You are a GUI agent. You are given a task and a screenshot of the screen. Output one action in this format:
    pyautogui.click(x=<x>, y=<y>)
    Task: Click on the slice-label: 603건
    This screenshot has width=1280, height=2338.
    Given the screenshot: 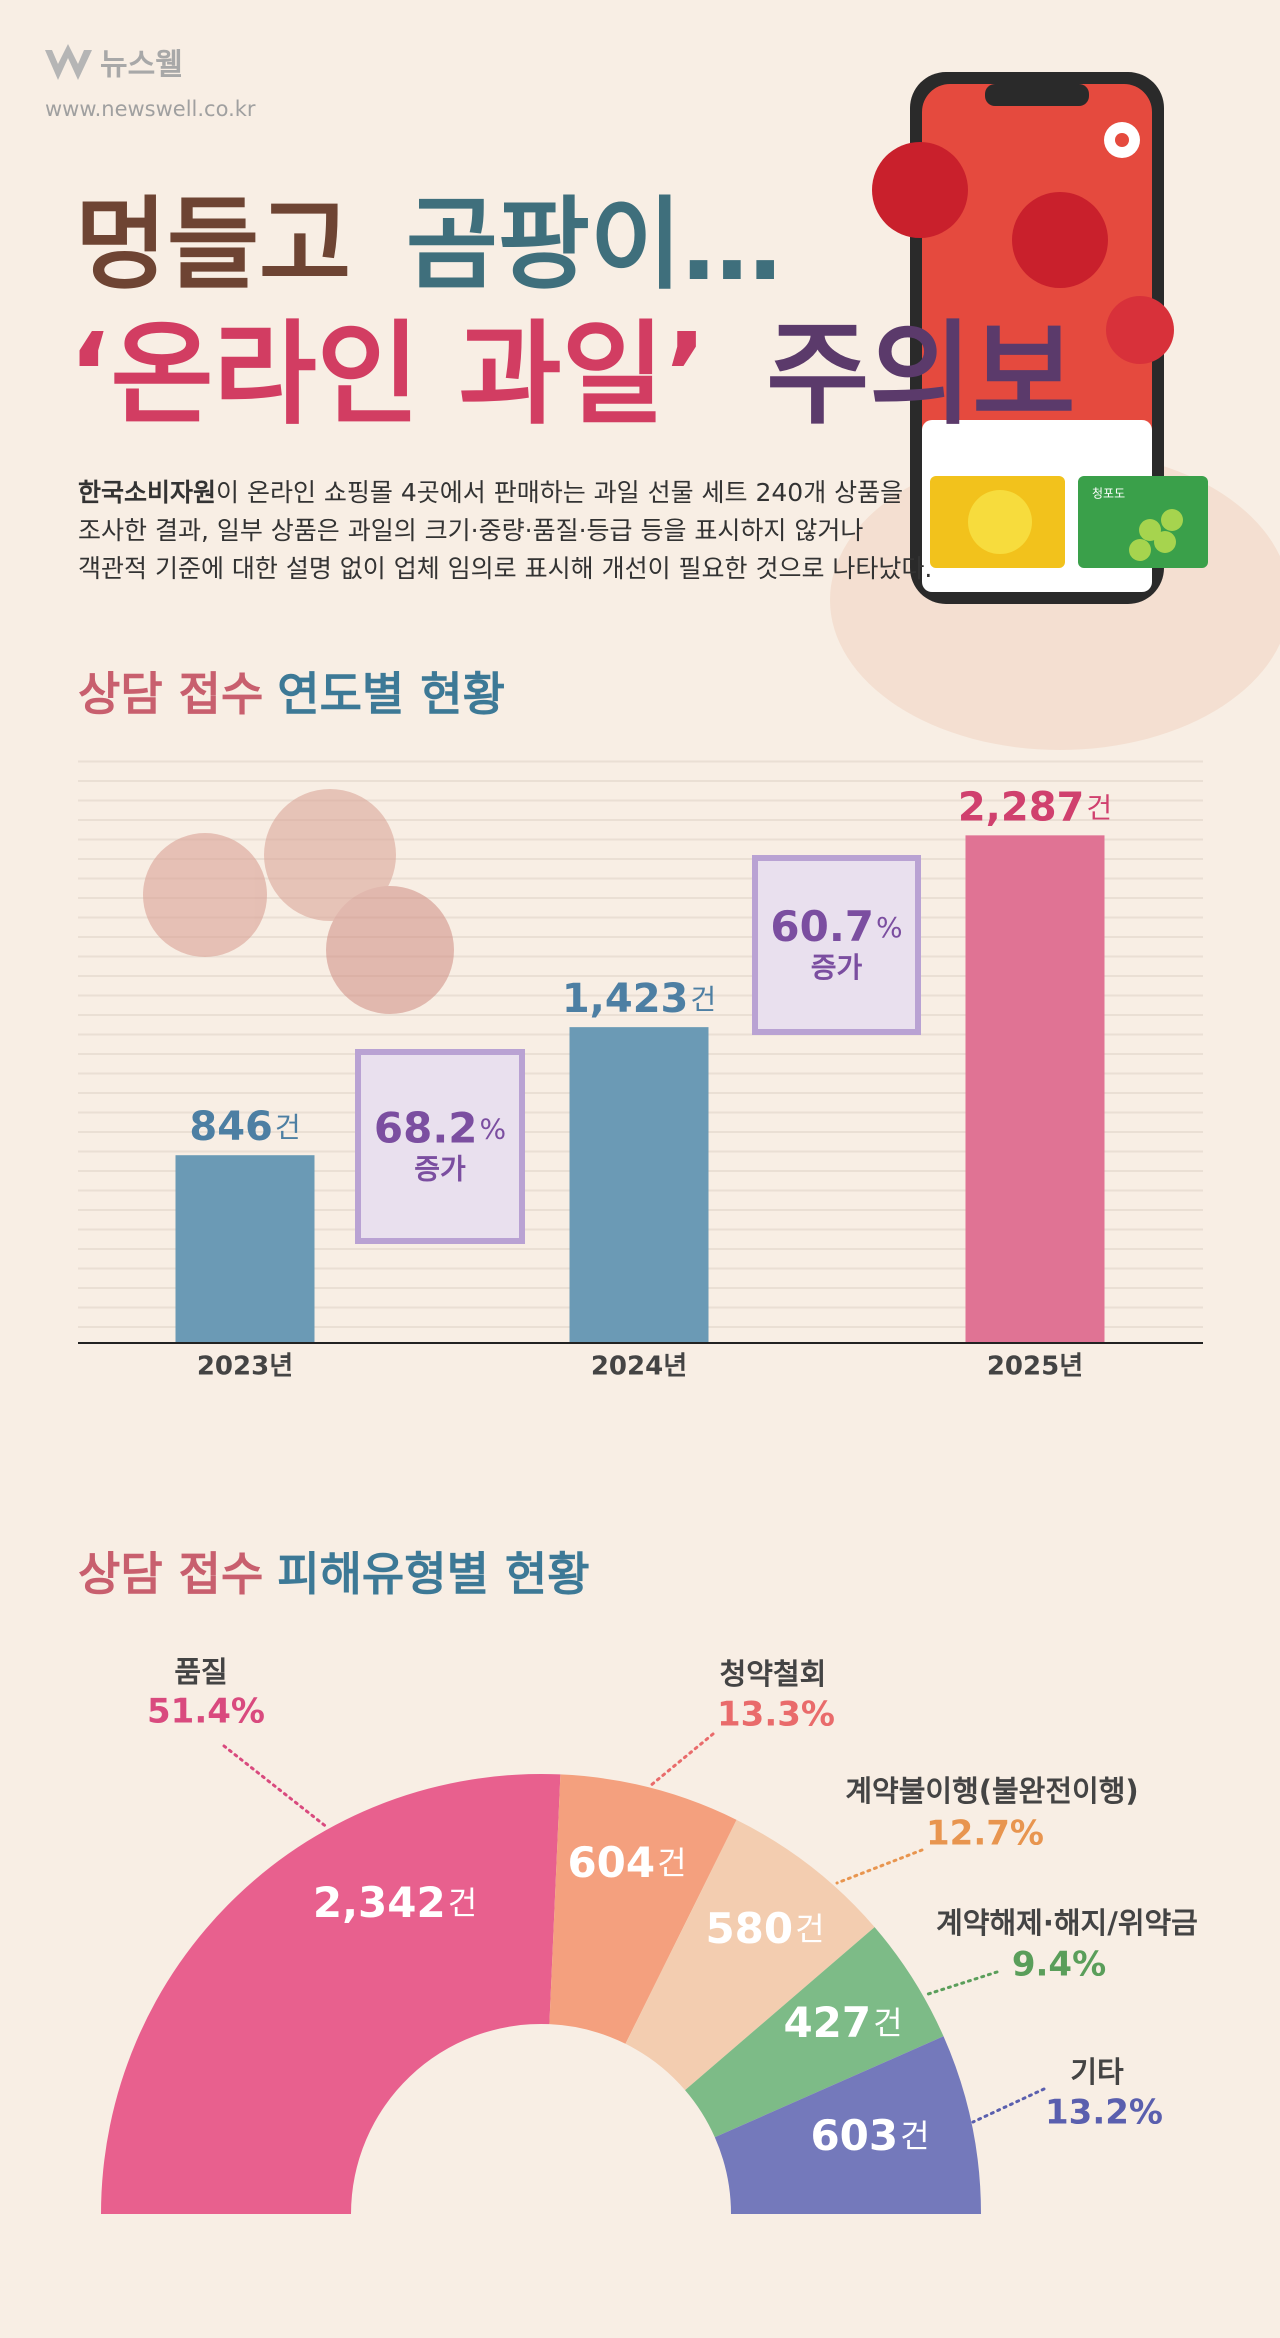 What is the action you would take?
    pyautogui.click(x=869, y=2135)
    